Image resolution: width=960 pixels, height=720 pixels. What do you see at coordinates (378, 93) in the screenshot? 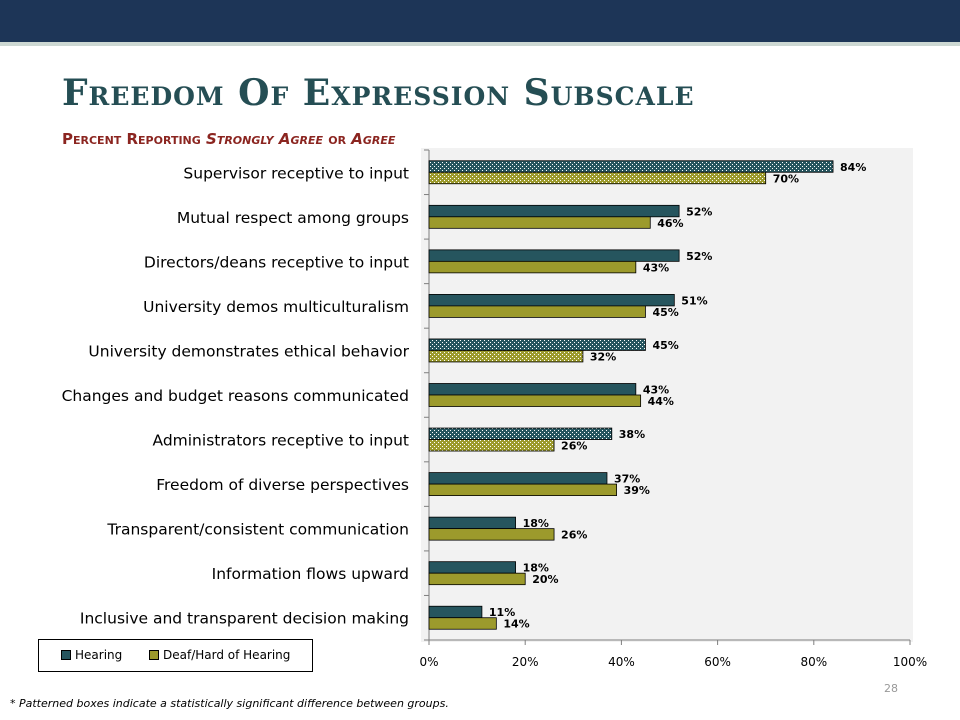
I see `page-title: Freedom Of Expression Subscale` at bounding box center [378, 93].